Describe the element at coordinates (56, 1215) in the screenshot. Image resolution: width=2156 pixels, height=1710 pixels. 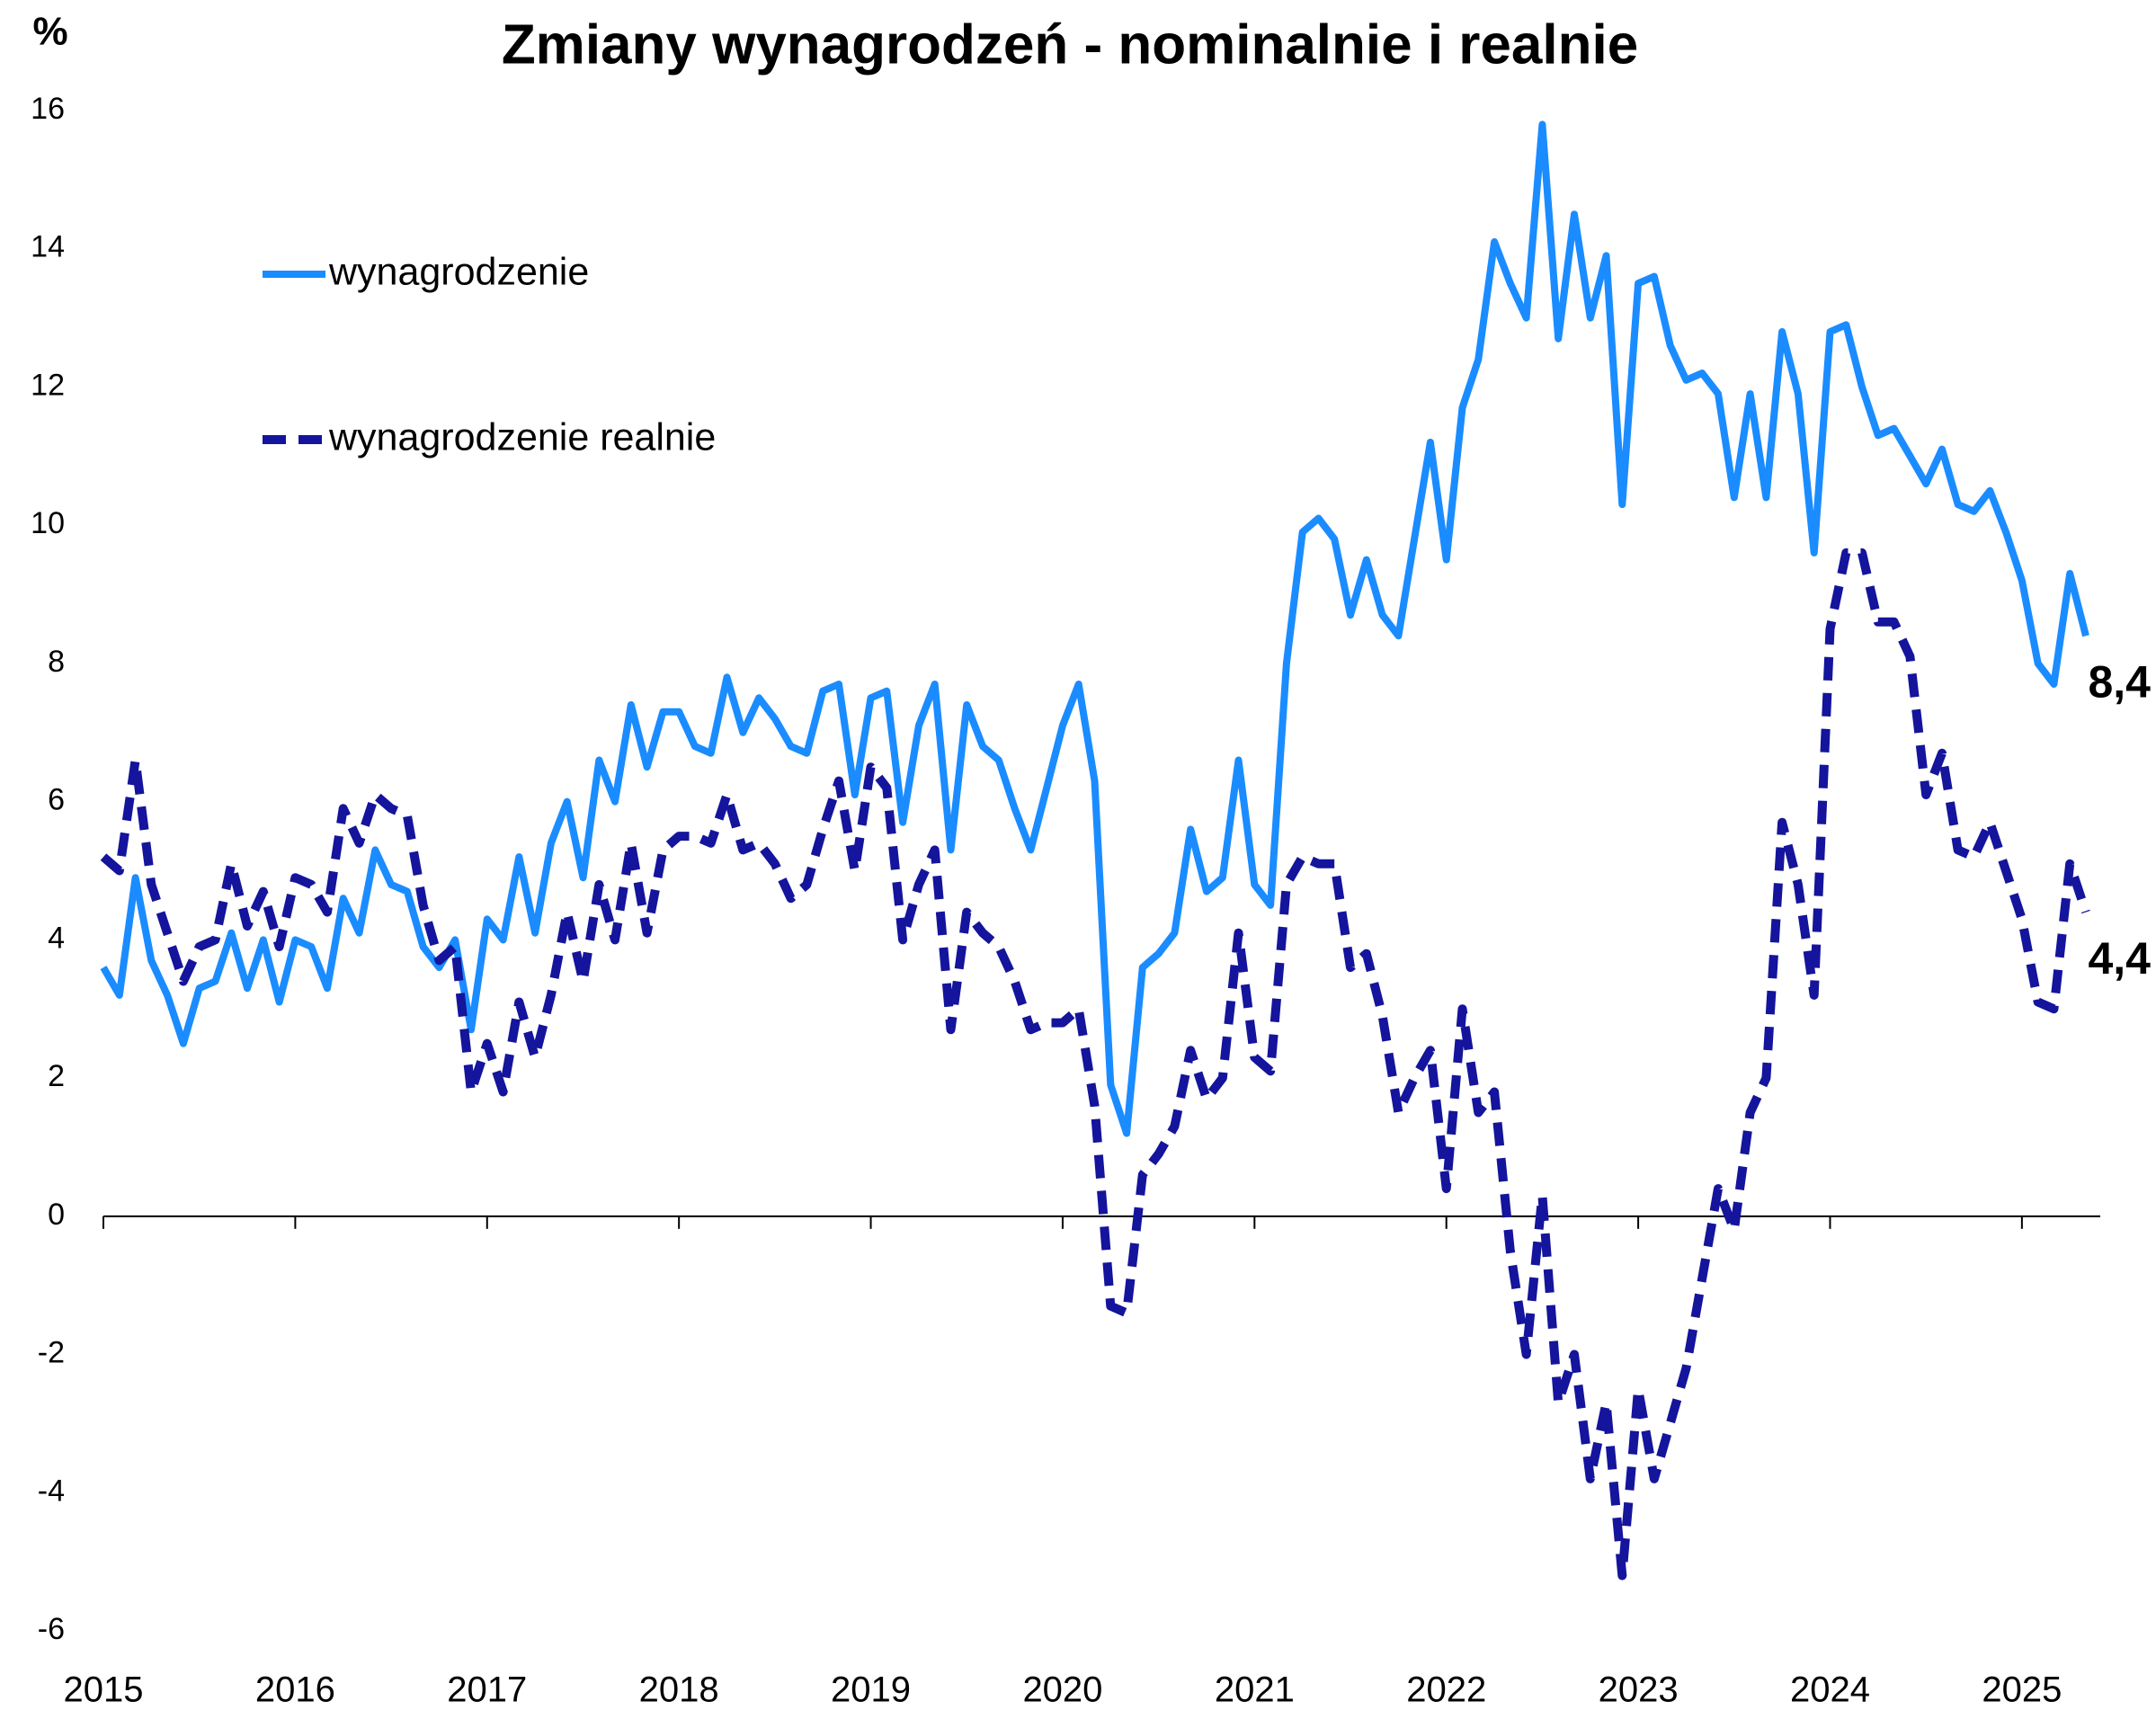
I see `y-tick-label: 0` at that location.